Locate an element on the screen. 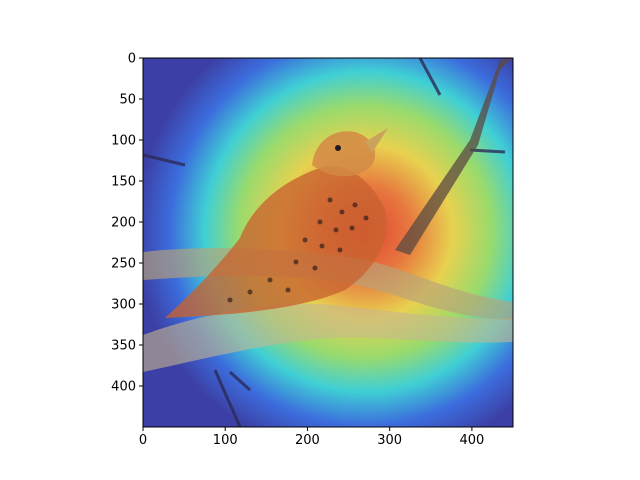 The height and width of the screenshot is (480, 640). y-tick-label: 50 is located at coordinates (127, 100).